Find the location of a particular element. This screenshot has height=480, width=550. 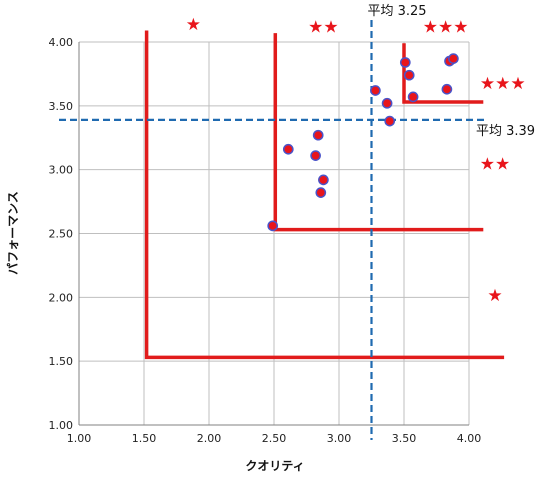

y-tick-label: 3.50 is located at coordinates (61, 106).